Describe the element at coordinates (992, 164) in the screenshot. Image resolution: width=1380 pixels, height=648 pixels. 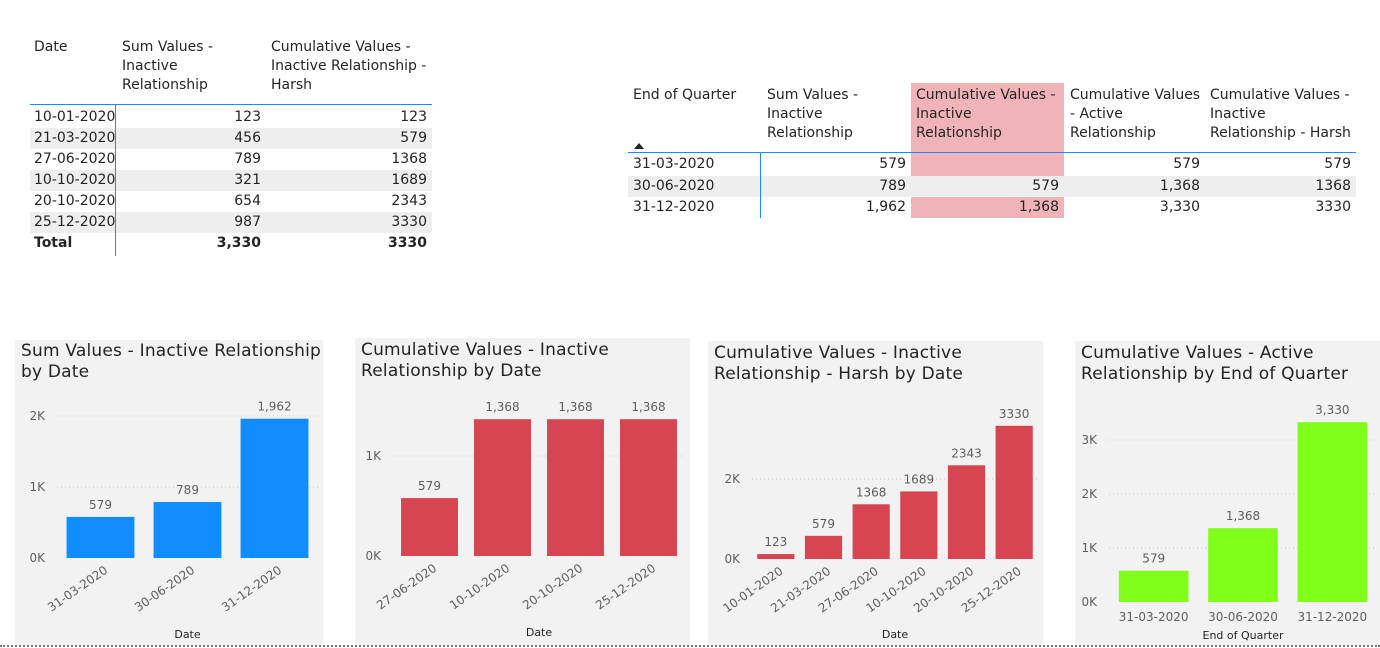
I see `table-row: 31-03-2020 579 579 579` at that location.